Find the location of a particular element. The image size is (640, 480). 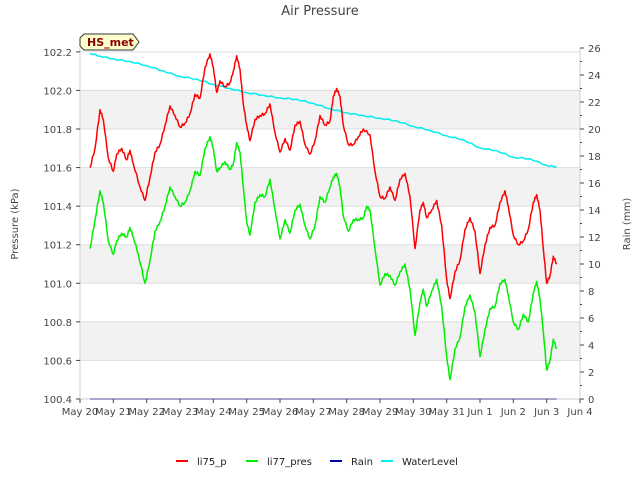

legend-label: WaterLevel is located at coordinates (430, 462).